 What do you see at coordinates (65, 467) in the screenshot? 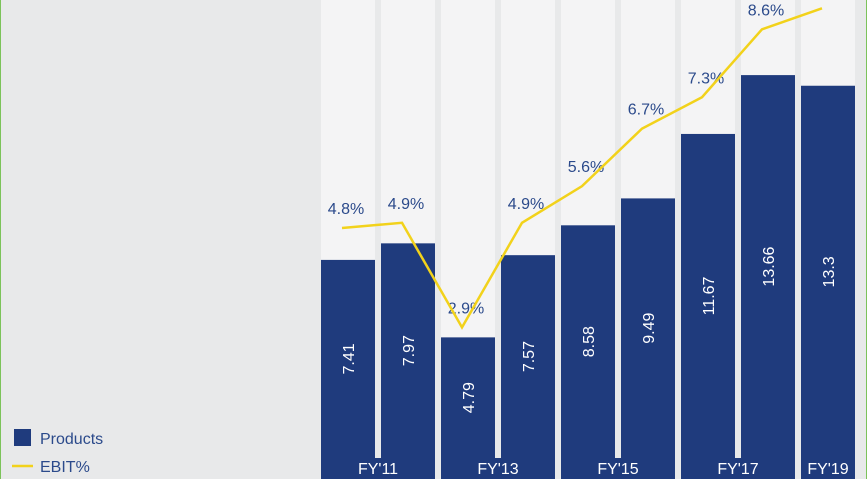
I see `legend-label: EBIT%` at bounding box center [65, 467].